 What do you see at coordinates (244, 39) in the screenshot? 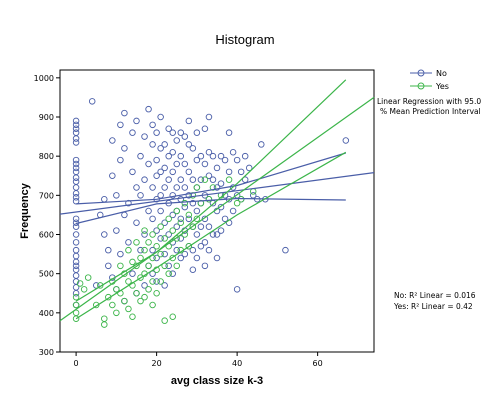
I see `chart-title: Histogram` at bounding box center [244, 39].